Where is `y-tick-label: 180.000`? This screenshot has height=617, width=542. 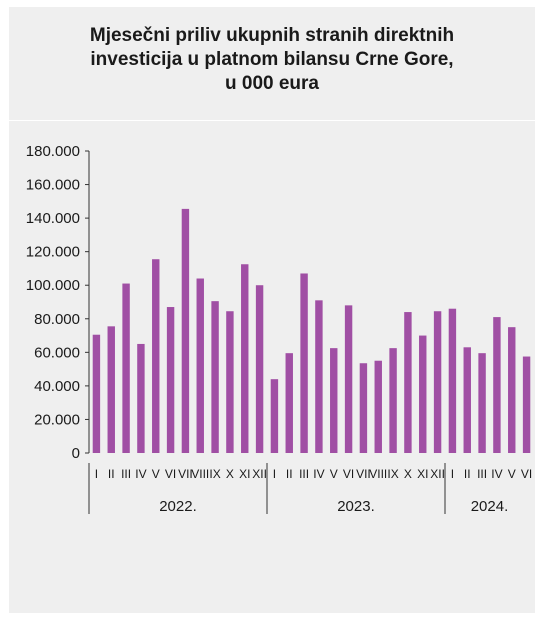 y-tick-label: 180.000 is located at coordinates (53, 151).